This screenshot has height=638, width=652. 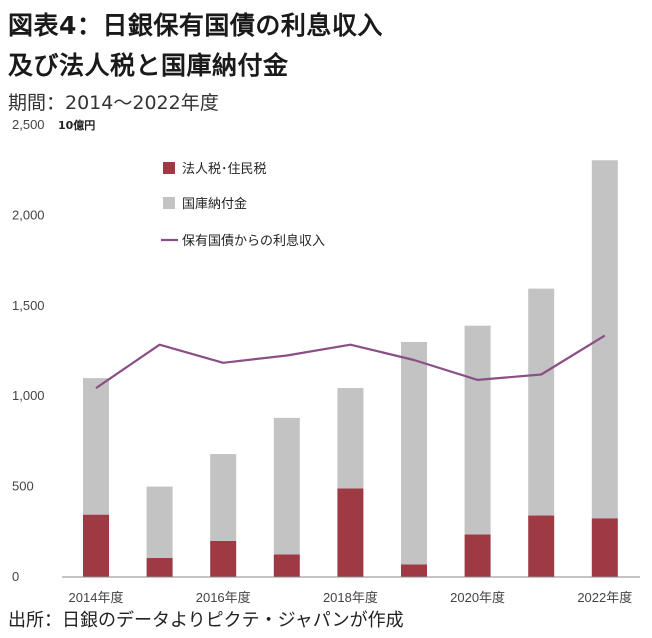 I want to click on tax-bar-2022年度, so click(x=604, y=547).